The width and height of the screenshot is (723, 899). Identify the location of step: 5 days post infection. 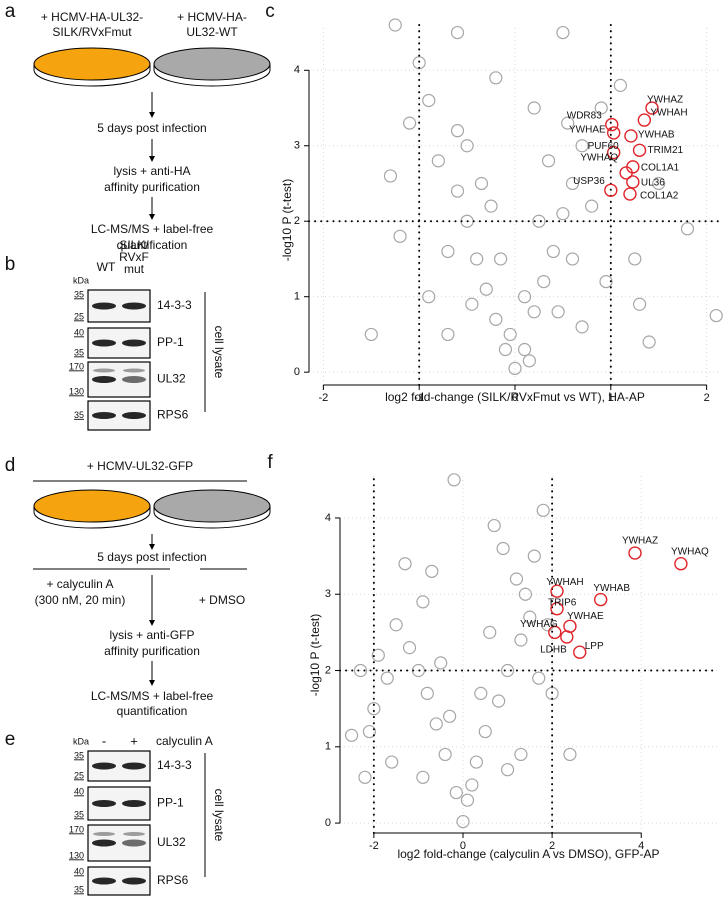
(151, 557).